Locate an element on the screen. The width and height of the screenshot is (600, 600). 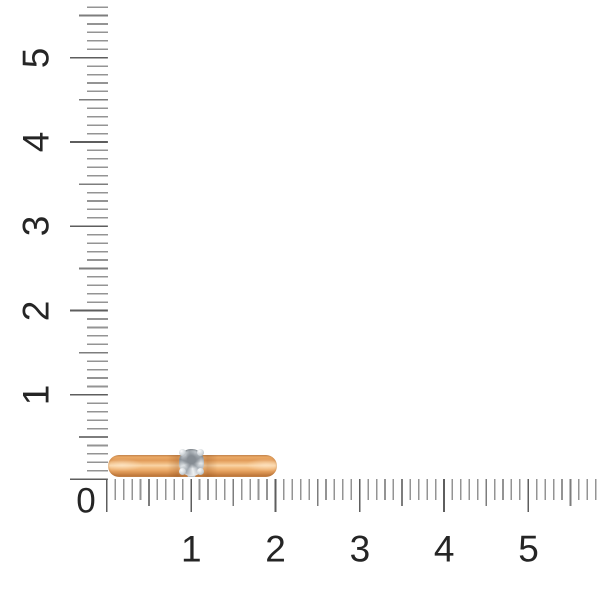
prong-top-right is located at coordinates (200, 452).